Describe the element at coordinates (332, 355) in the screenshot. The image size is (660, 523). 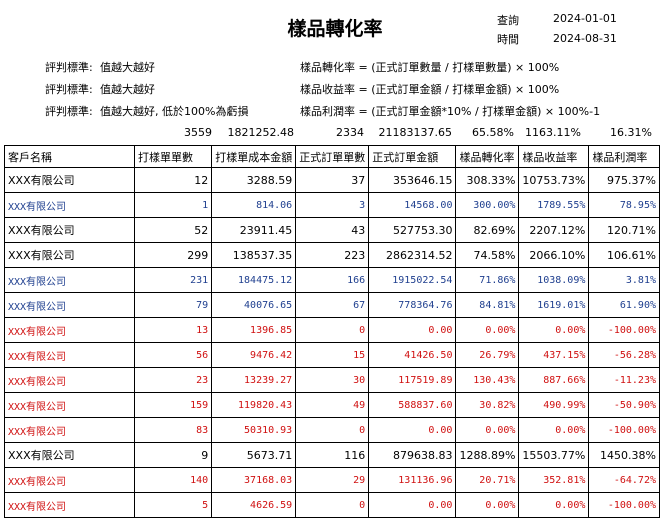
I see `table-cell: 15` at that location.